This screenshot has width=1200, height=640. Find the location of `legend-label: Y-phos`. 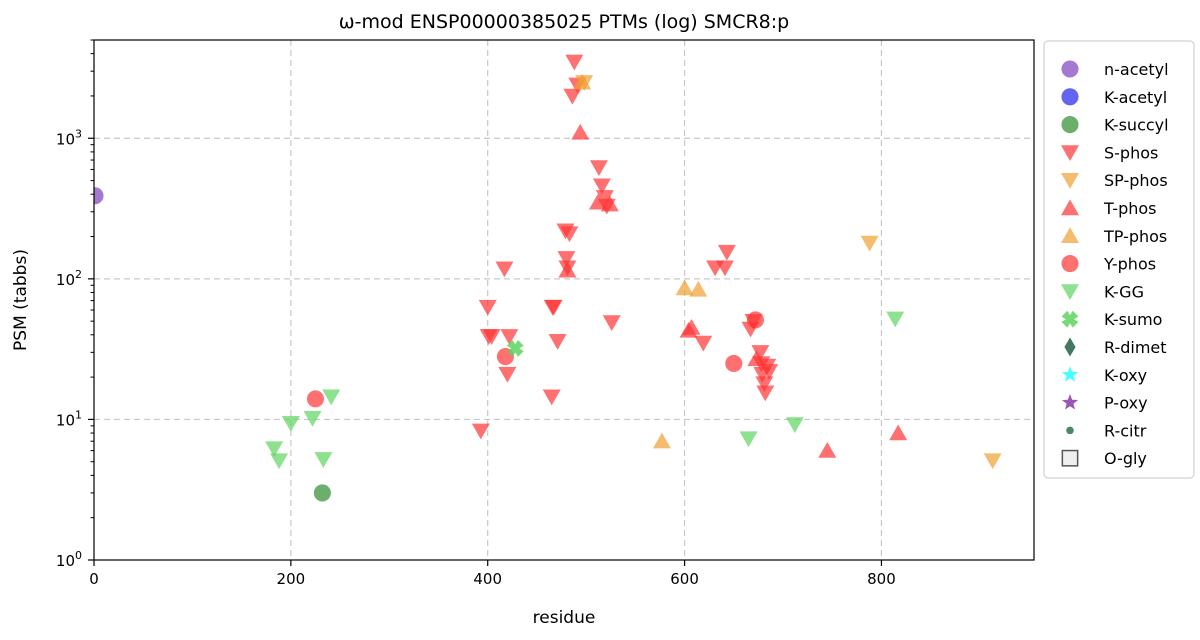

legend-label: Y-phos is located at coordinates (1129, 264).